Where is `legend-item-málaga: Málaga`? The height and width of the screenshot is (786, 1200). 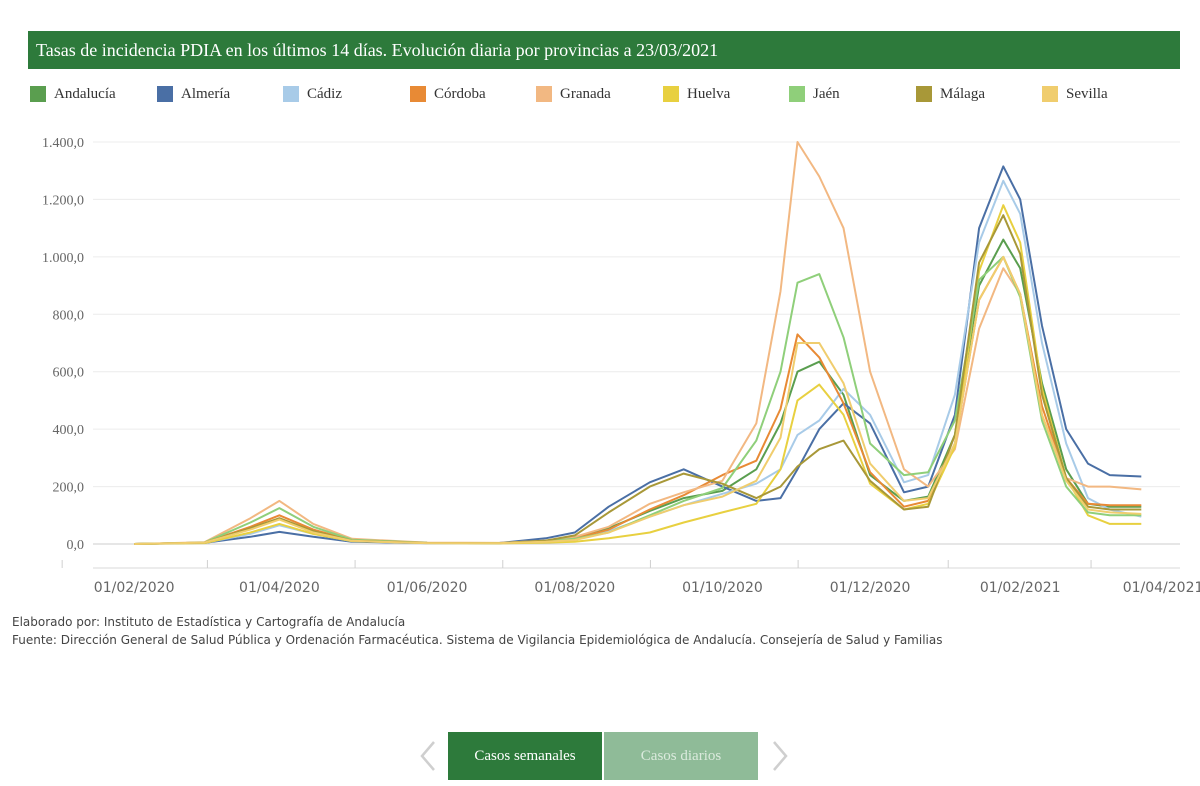
legend-item-málaga: Málaga is located at coordinates (950, 94).